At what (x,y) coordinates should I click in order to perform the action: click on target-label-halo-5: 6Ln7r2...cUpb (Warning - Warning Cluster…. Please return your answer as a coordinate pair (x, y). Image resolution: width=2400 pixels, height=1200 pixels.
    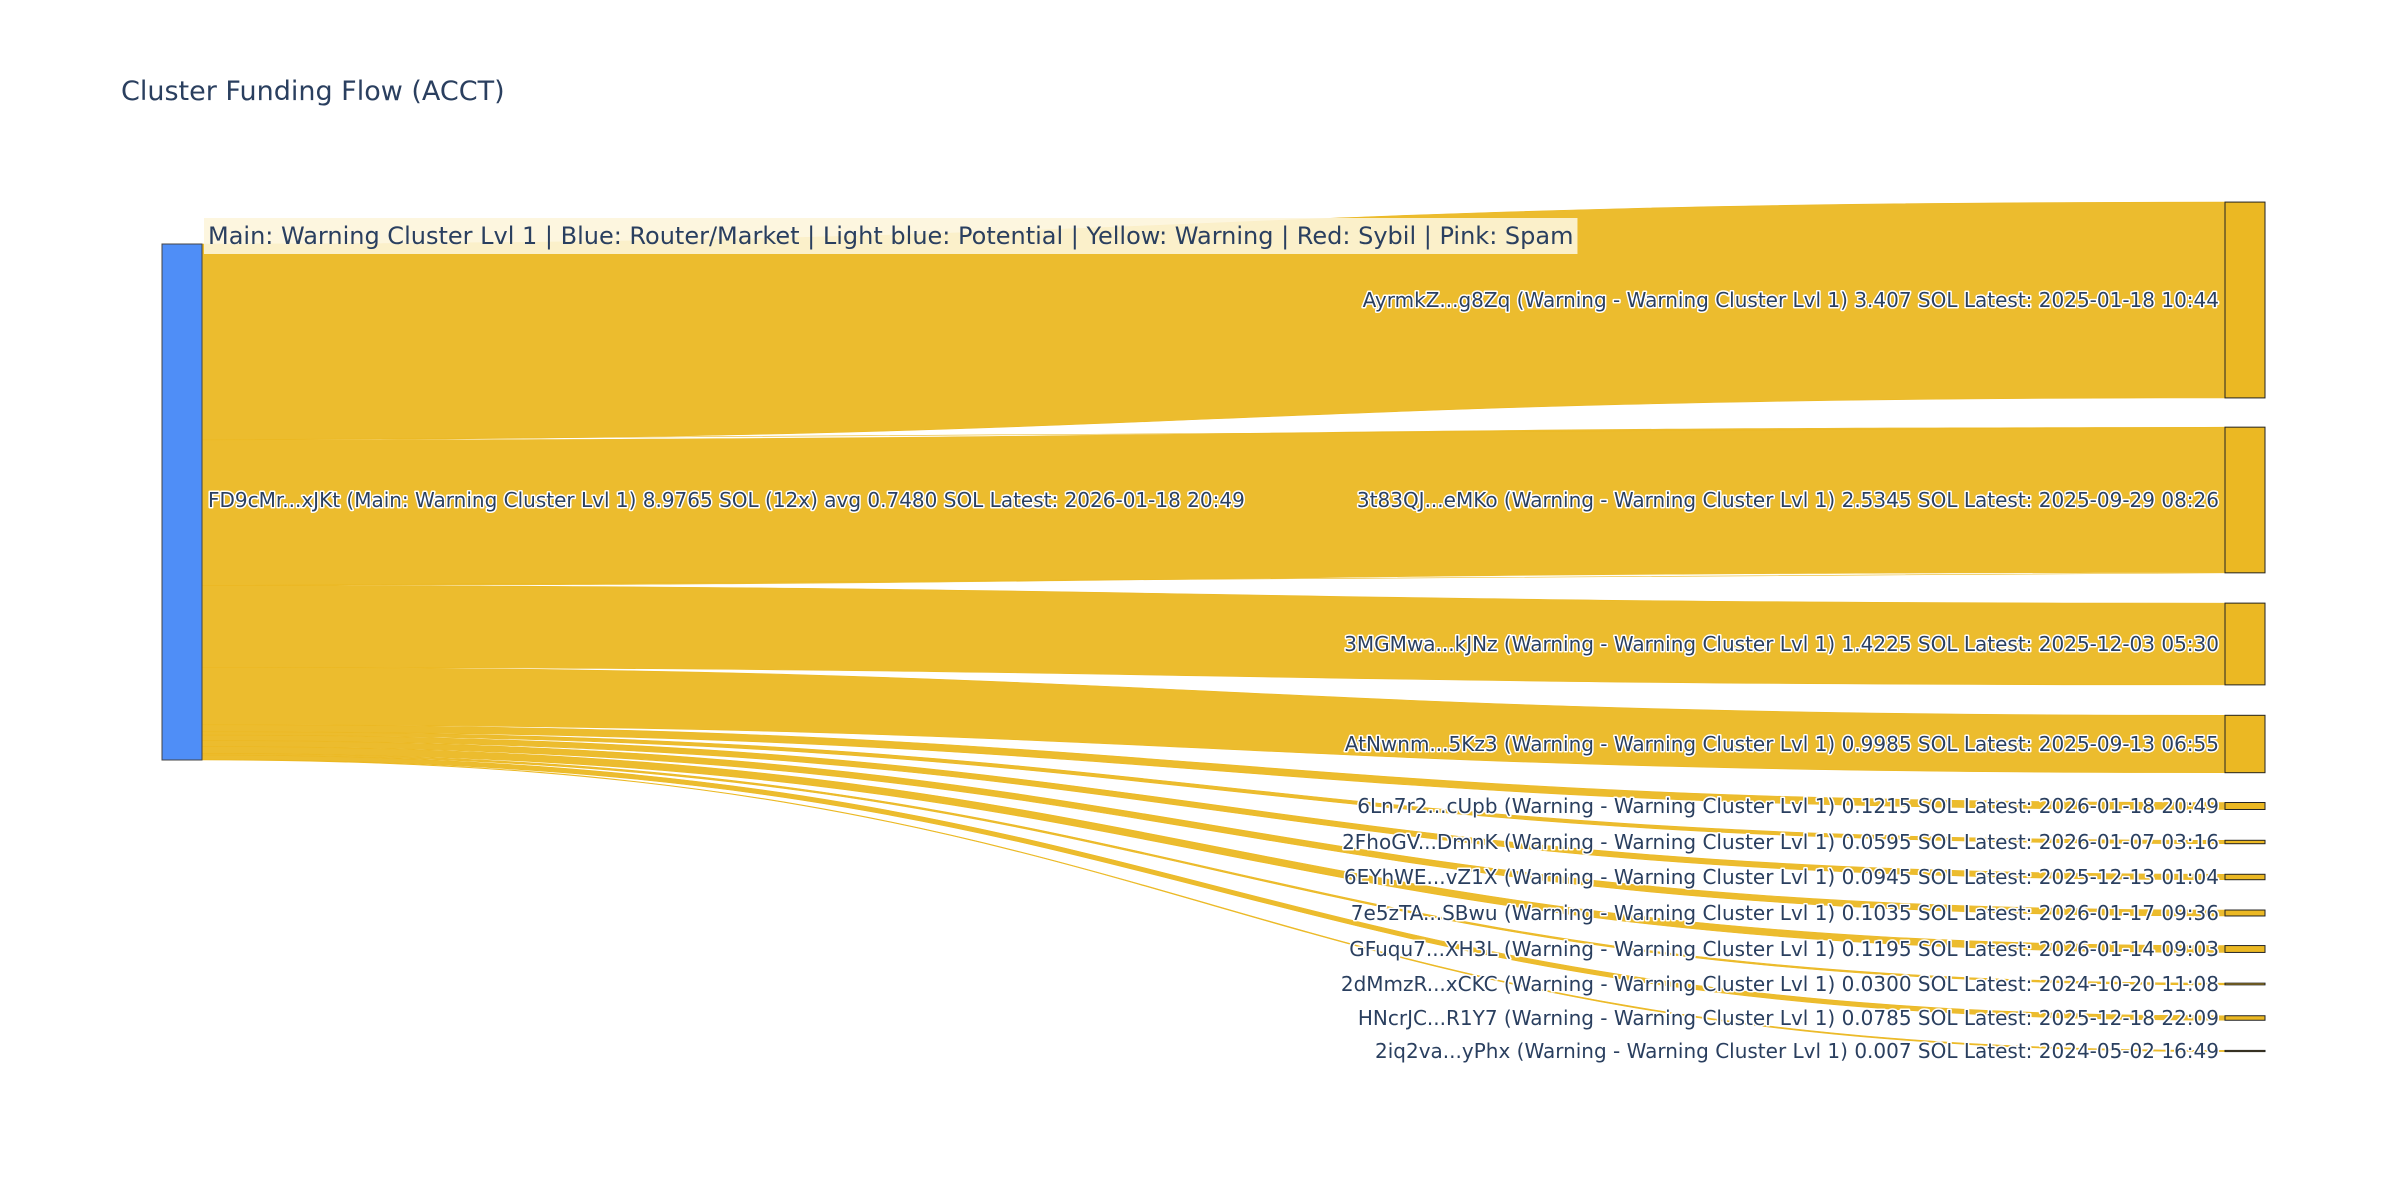
    Looking at the image, I should click on (1788, 806).